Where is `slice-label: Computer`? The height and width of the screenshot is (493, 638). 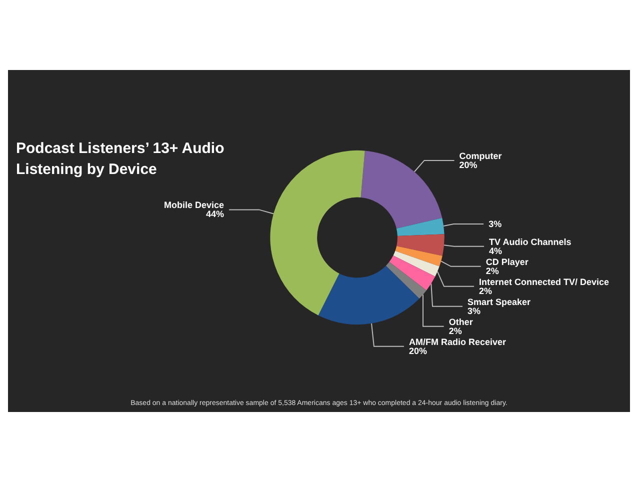
slice-label: Computer is located at coordinates (480, 155).